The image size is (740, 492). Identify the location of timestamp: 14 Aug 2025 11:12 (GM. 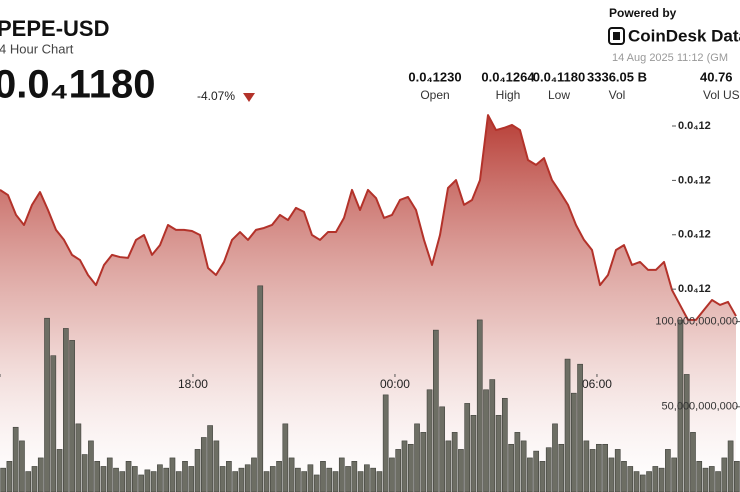
(670, 58).